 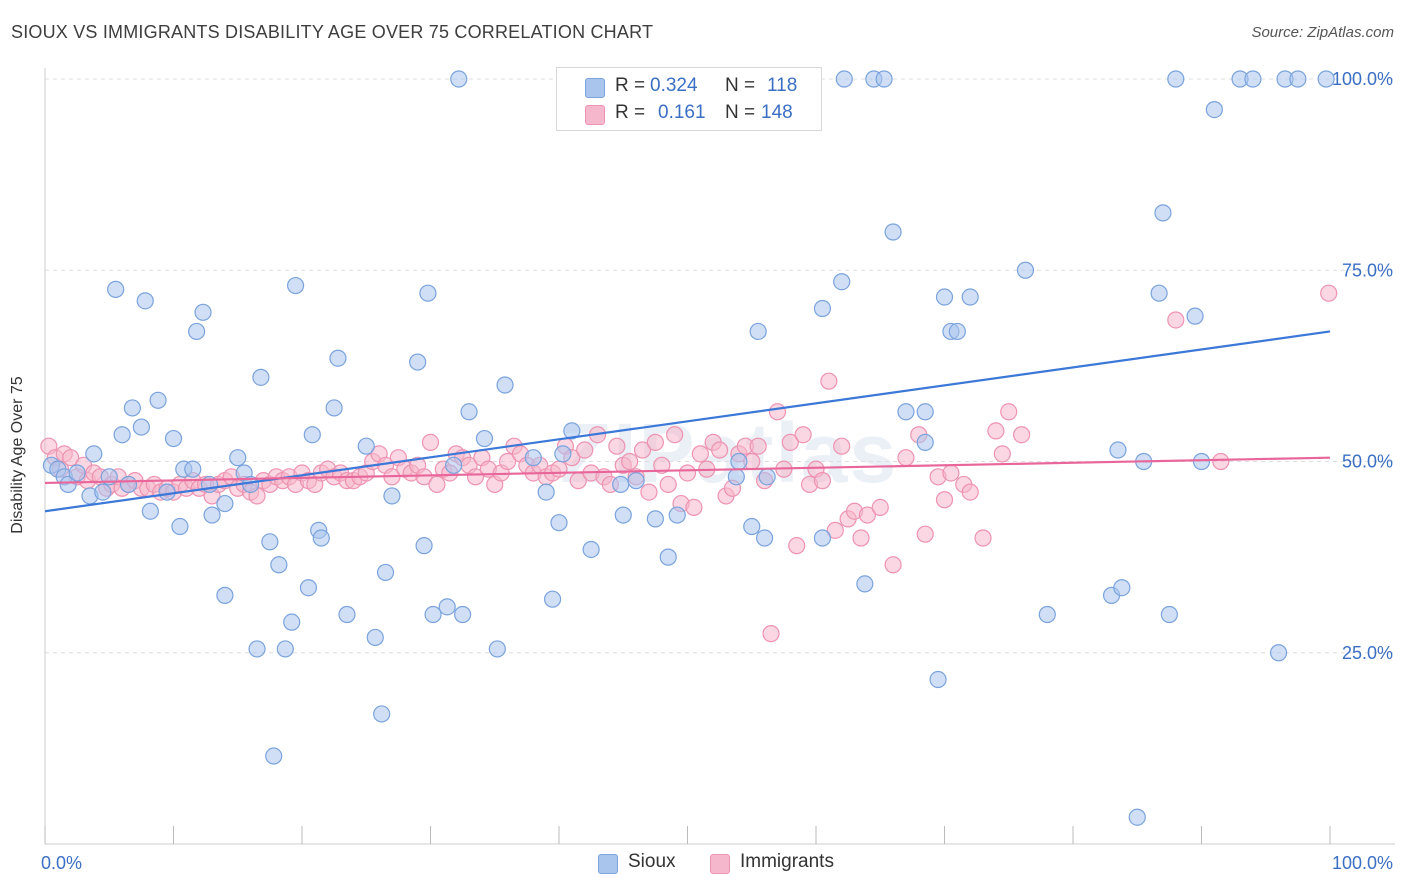 What do you see at coordinates (652, 861) in the screenshot?
I see `legend-label: Sioux` at bounding box center [652, 861].